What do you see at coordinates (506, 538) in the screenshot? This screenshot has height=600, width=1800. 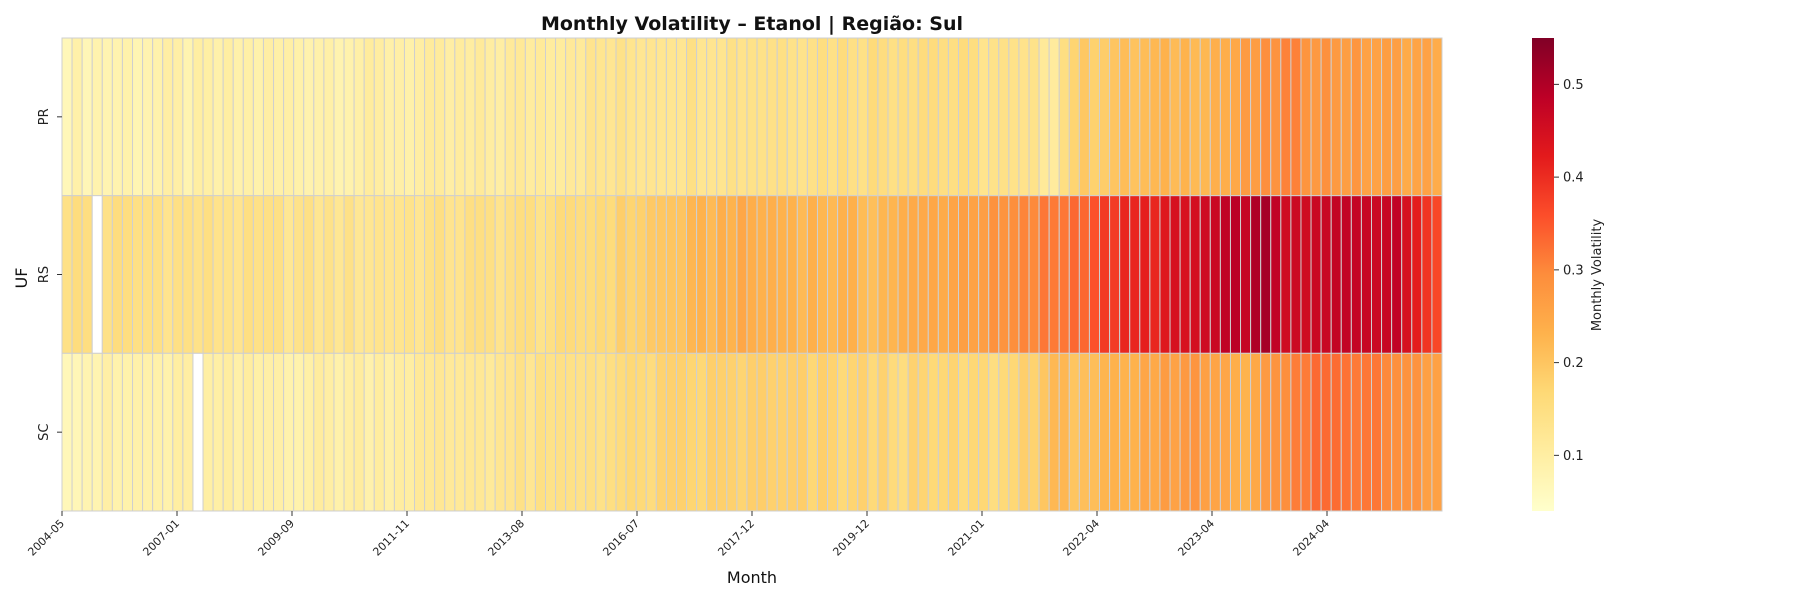 I see `x-tick-label: 2013-08` at bounding box center [506, 538].